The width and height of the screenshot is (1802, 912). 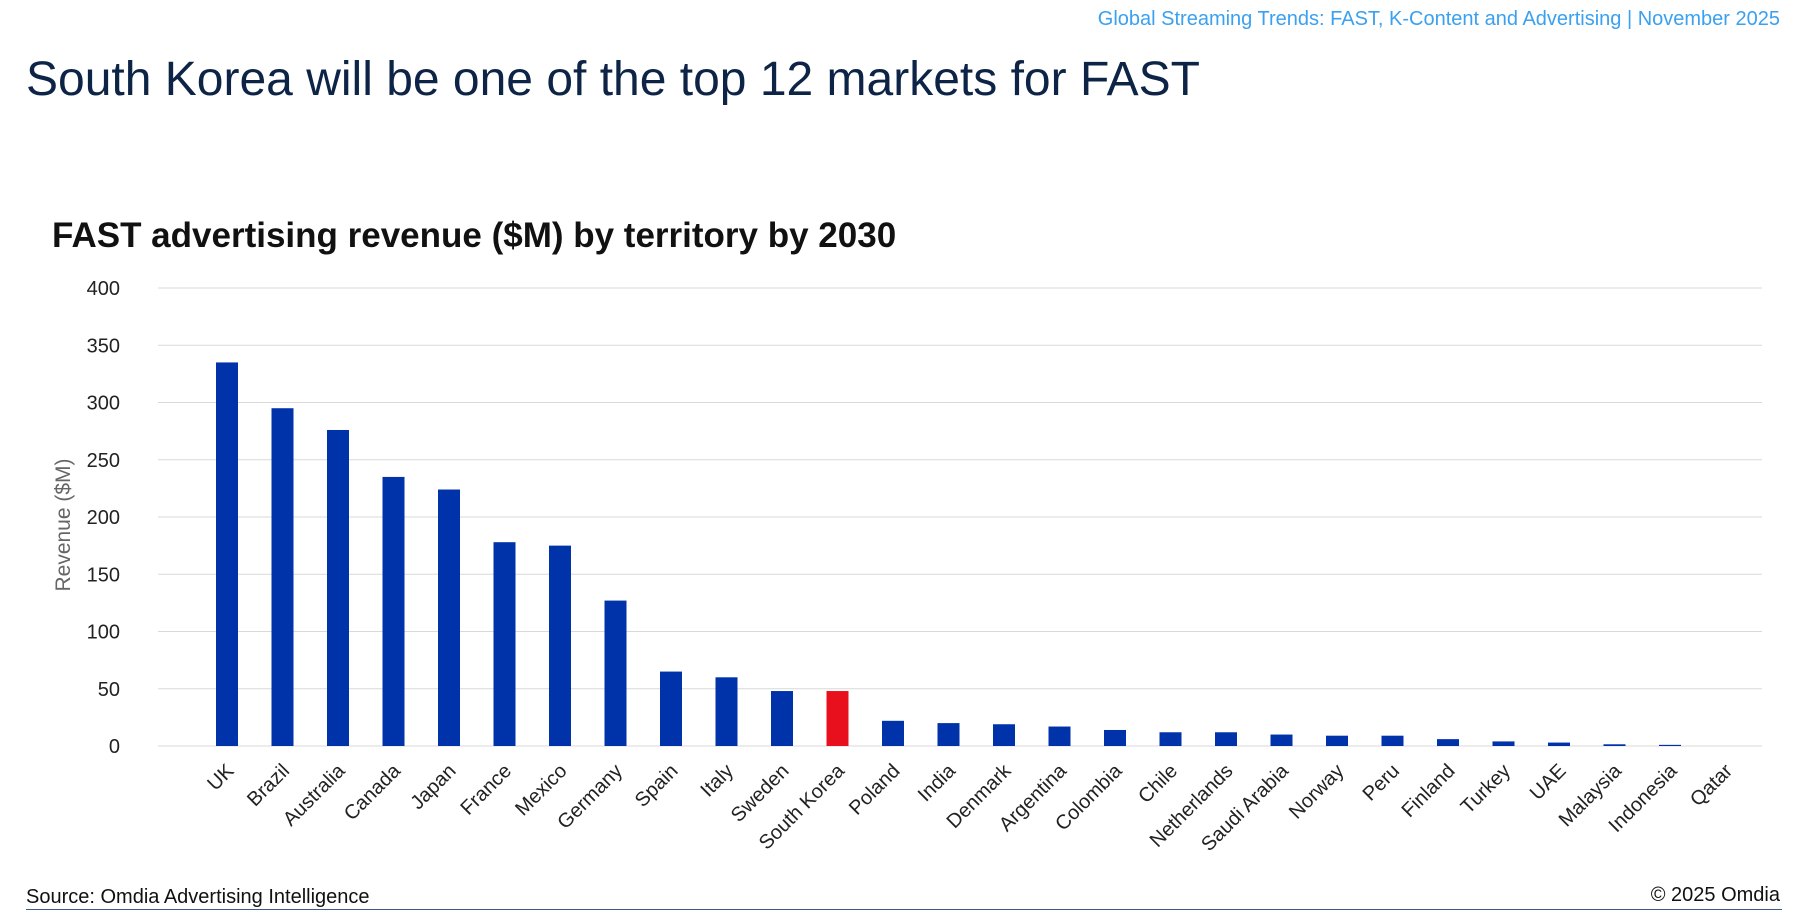 What do you see at coordinates (63, 524) in the screenshot?
I see `y-axis-label: Revenue ($M)` at bounding box center [63, 524].